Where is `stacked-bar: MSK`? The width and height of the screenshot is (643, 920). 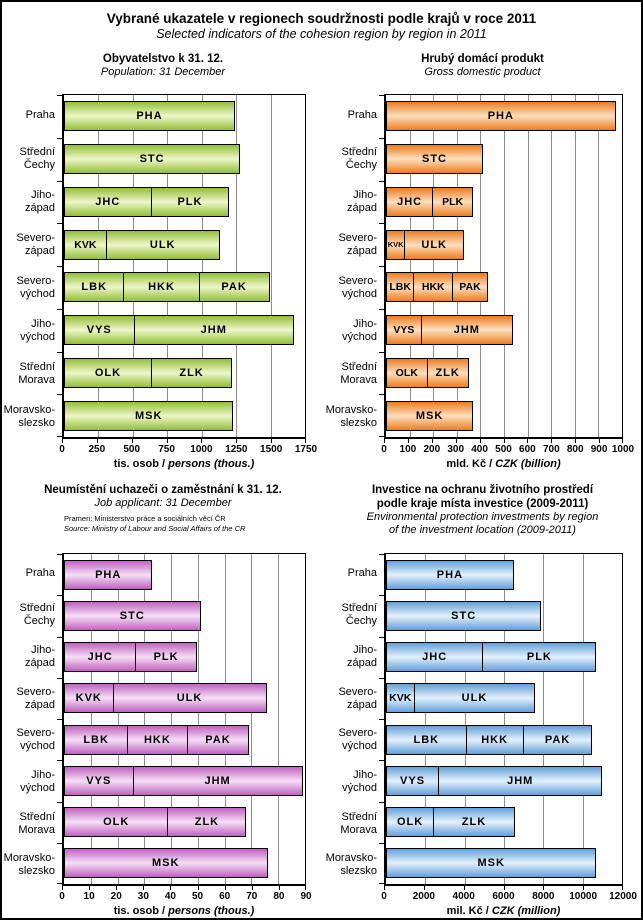 stacked-bar: MSK is located at coordinates (504, 415).